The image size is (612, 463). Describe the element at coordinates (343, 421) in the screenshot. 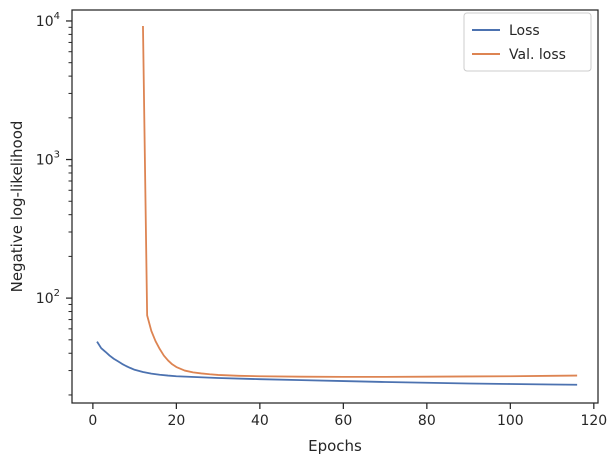

I see `x-tick-label: 60` at that location.